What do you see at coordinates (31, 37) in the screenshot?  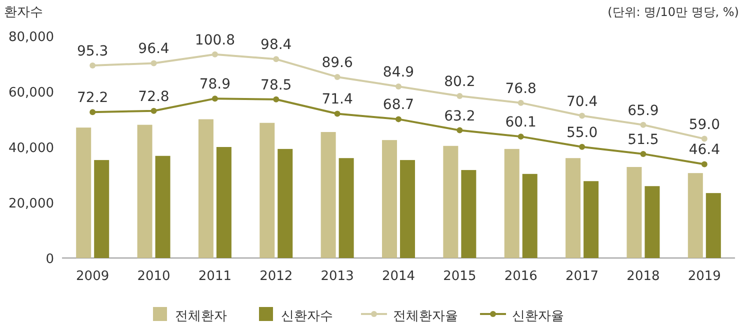 I see `y-tick-label: 80,000` at bounding box center [31, 37].